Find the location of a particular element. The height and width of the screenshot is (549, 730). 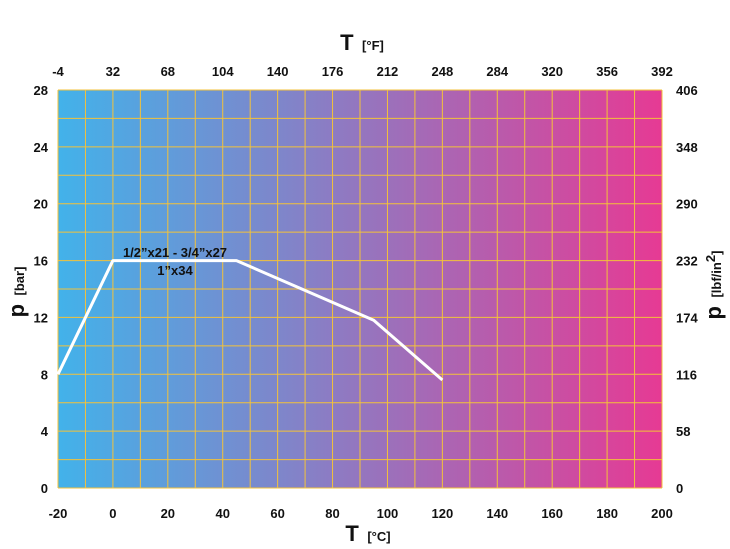

y-right-tick-label: 232 is located at coordinates (687, 261).